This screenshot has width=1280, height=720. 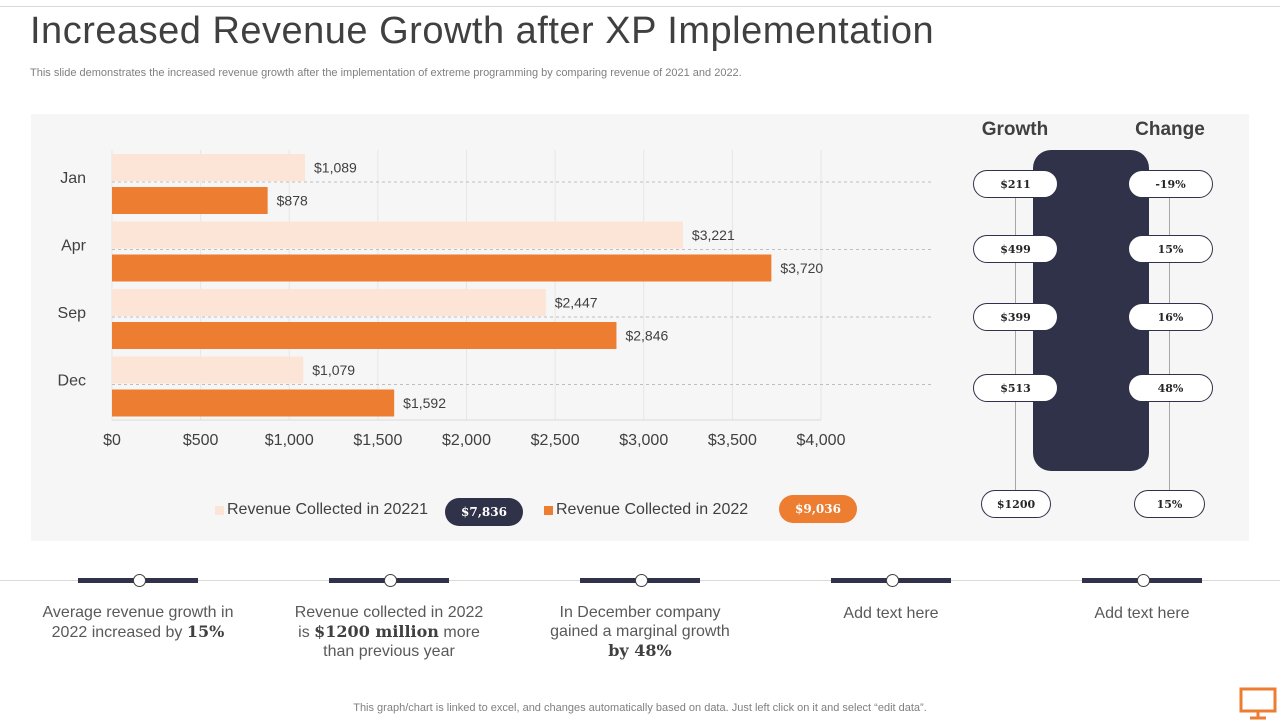 What do you see at coordinates (466, 440) in the screenshot?
I see `x-tick-label-4: $2,000` at bounding box center [466, 440].